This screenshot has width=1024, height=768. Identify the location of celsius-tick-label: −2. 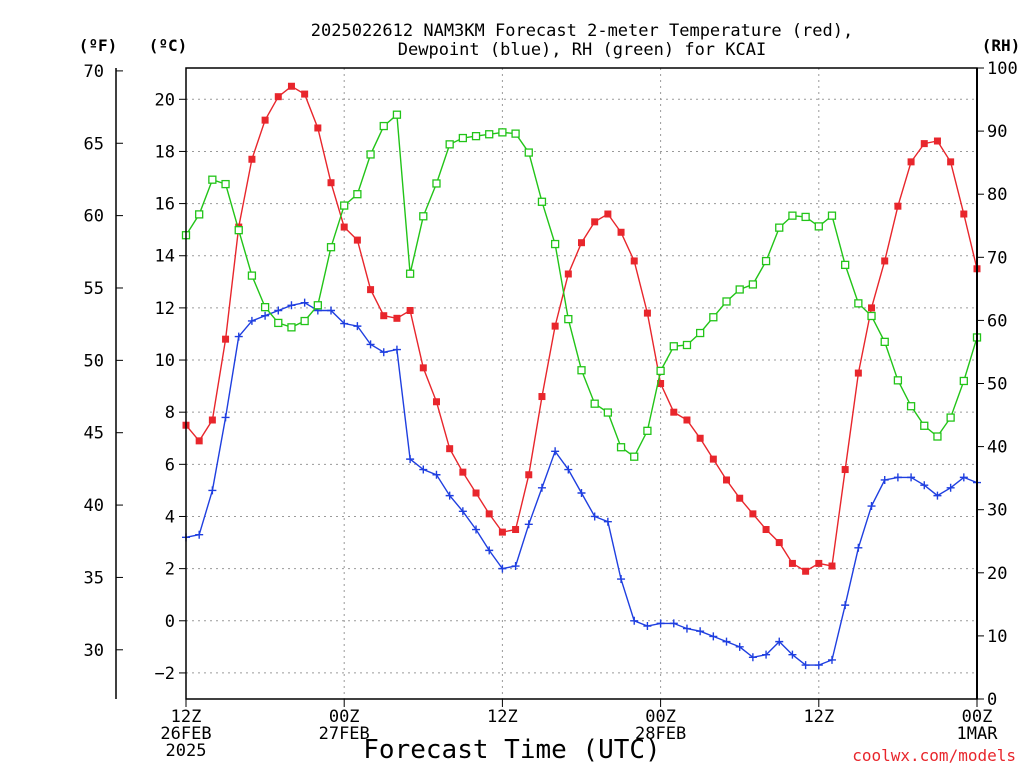
(165, 674).